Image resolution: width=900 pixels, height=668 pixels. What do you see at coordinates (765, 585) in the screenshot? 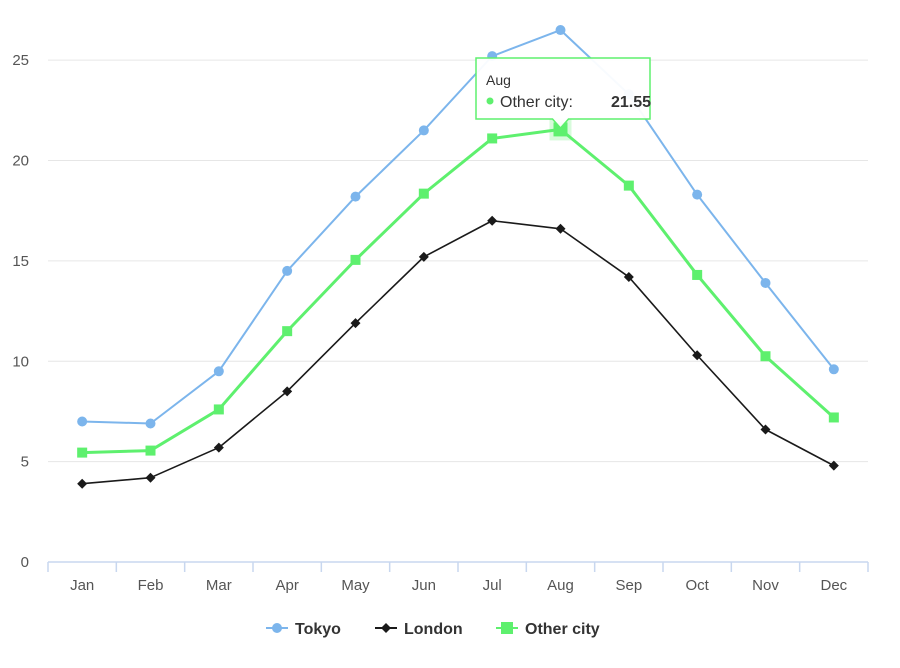
I see `x-tick-label: Nov` at bounding box center [765, 585].